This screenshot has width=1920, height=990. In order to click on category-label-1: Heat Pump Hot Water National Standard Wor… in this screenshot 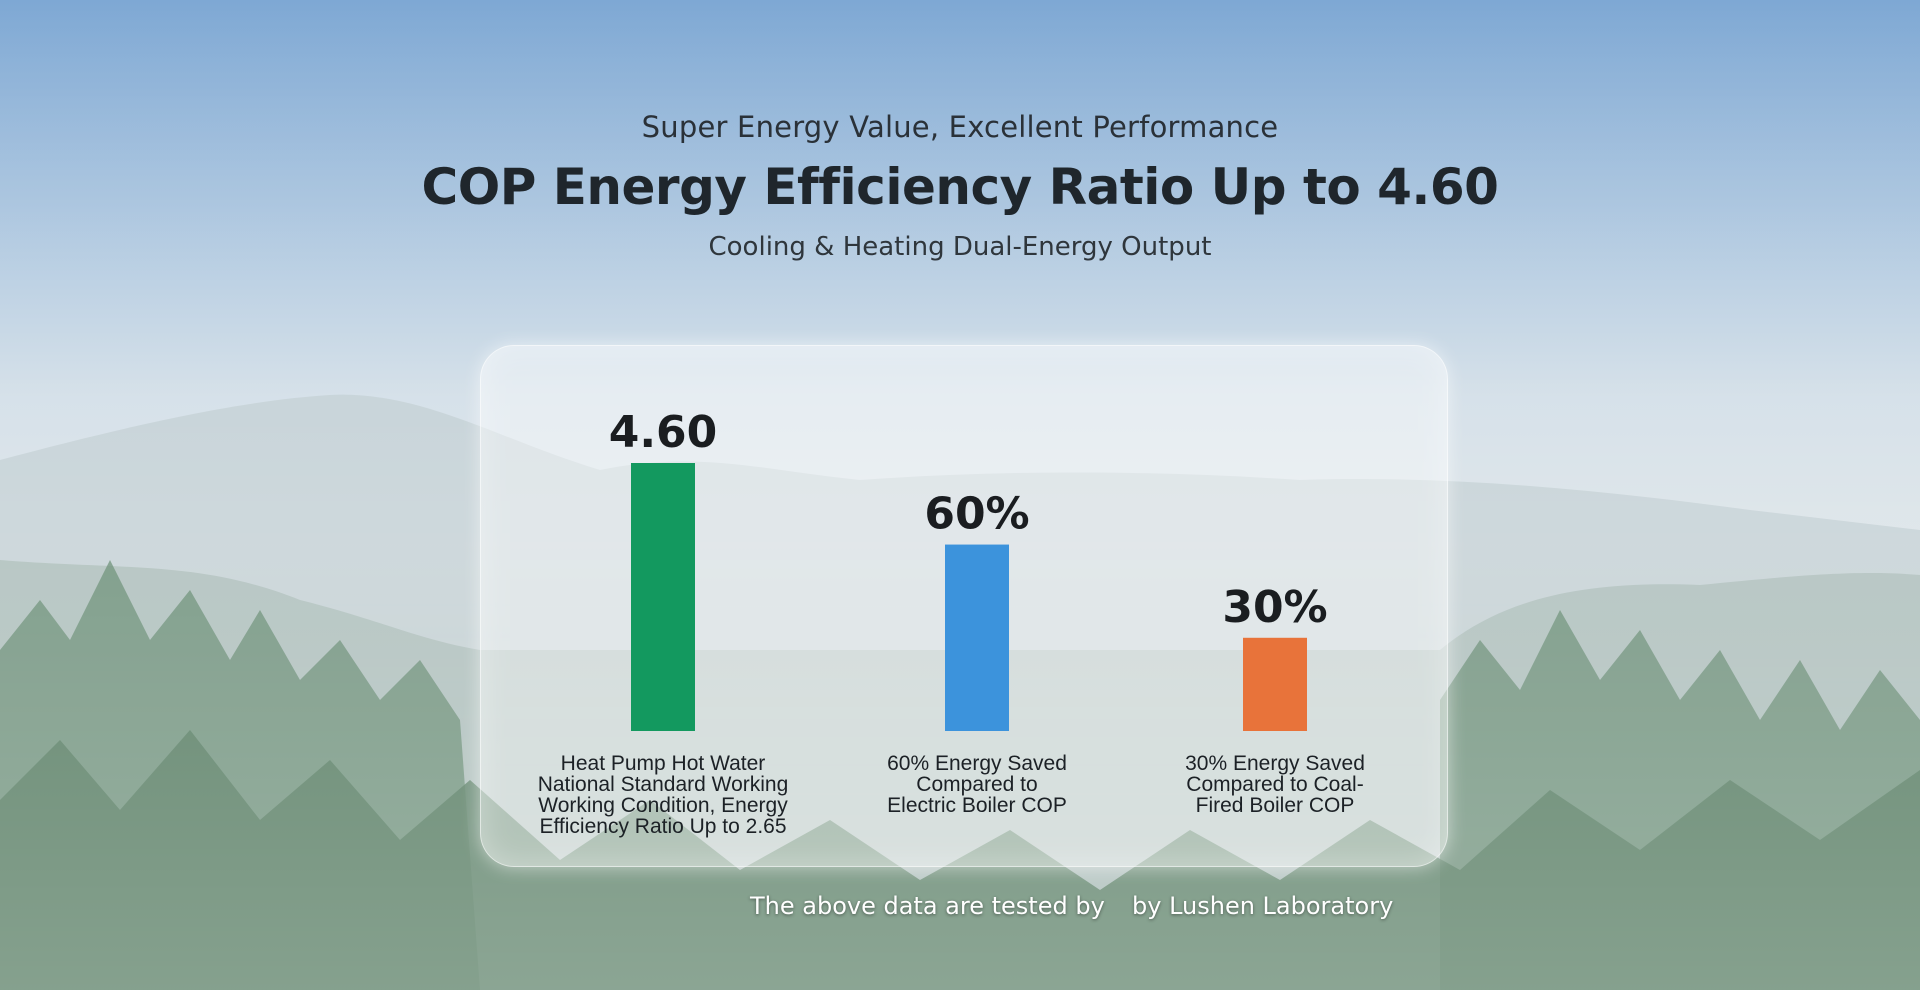, I will do `click(663, 795)`.